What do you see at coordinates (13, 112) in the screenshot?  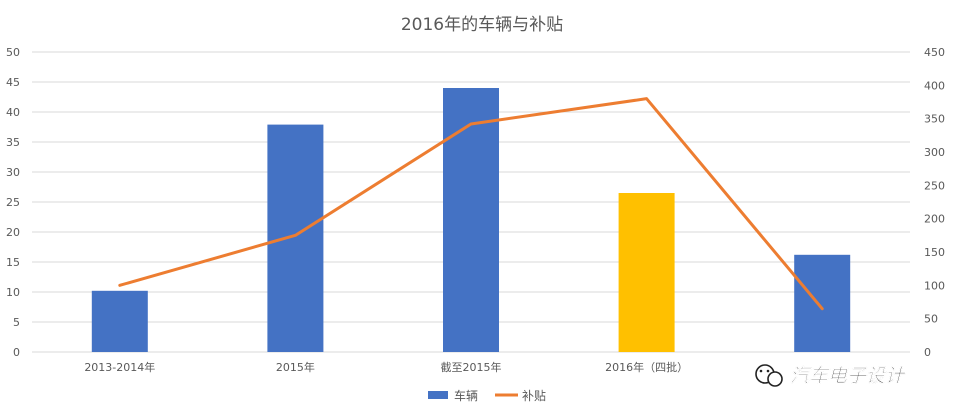 I see `left-tick-label: 40` at bounding box center [13, 112].